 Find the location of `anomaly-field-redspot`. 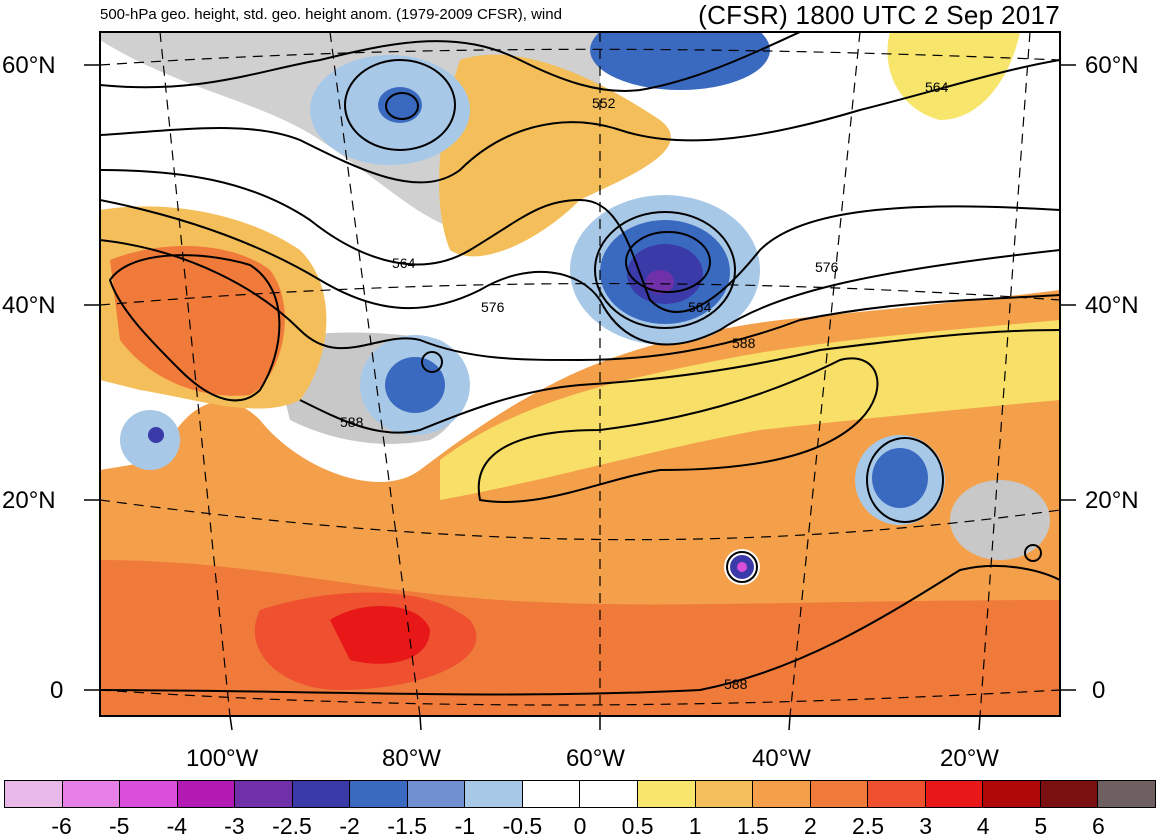

anomaly-field-redspot is located at coordinates (380, 635).